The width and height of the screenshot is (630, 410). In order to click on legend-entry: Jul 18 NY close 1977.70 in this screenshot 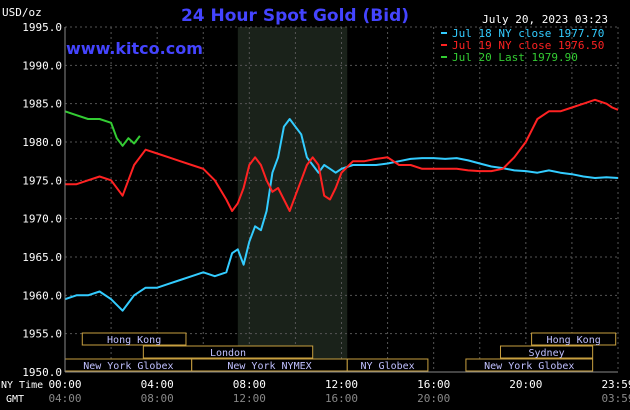, I will do `click(528, 33)`.